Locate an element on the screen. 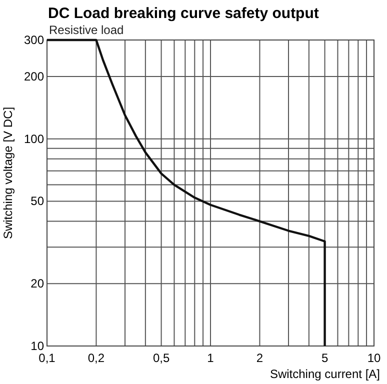 This screenshot has height=384, width=387. y-tick-label: 50 is located at coordinates (37, 201).